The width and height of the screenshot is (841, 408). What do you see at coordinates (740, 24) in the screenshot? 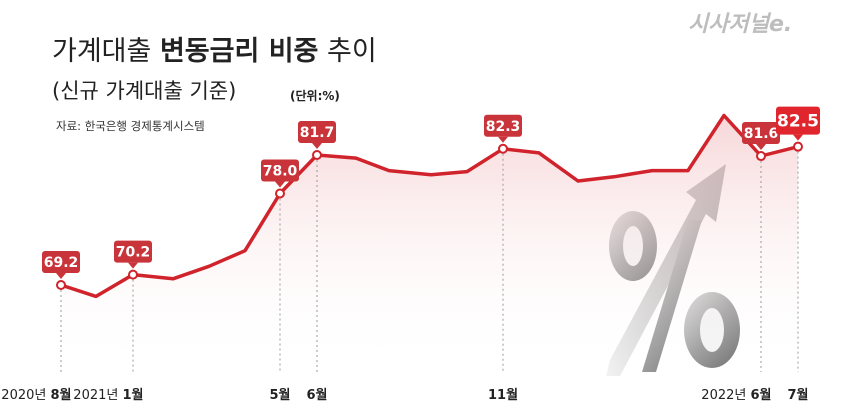
I see `brand-logo: 시사저널e.` at bounding box center [740, 24].